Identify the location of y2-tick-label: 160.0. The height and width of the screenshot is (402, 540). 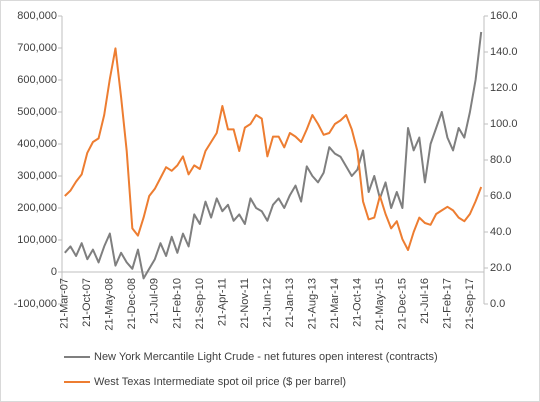
(504, 16).